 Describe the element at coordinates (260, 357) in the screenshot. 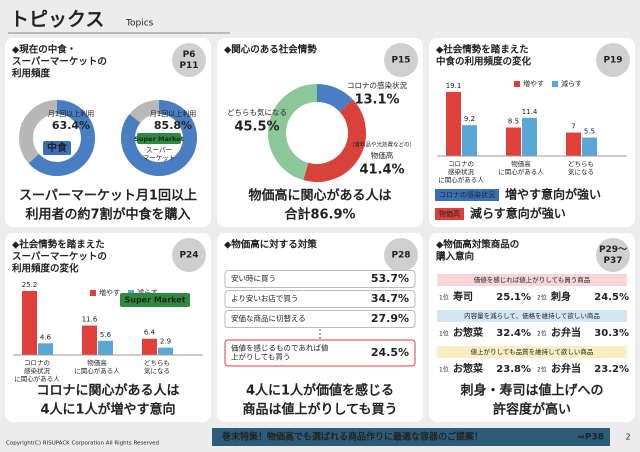

I see `row-label: 上がりしても買う` at that location.